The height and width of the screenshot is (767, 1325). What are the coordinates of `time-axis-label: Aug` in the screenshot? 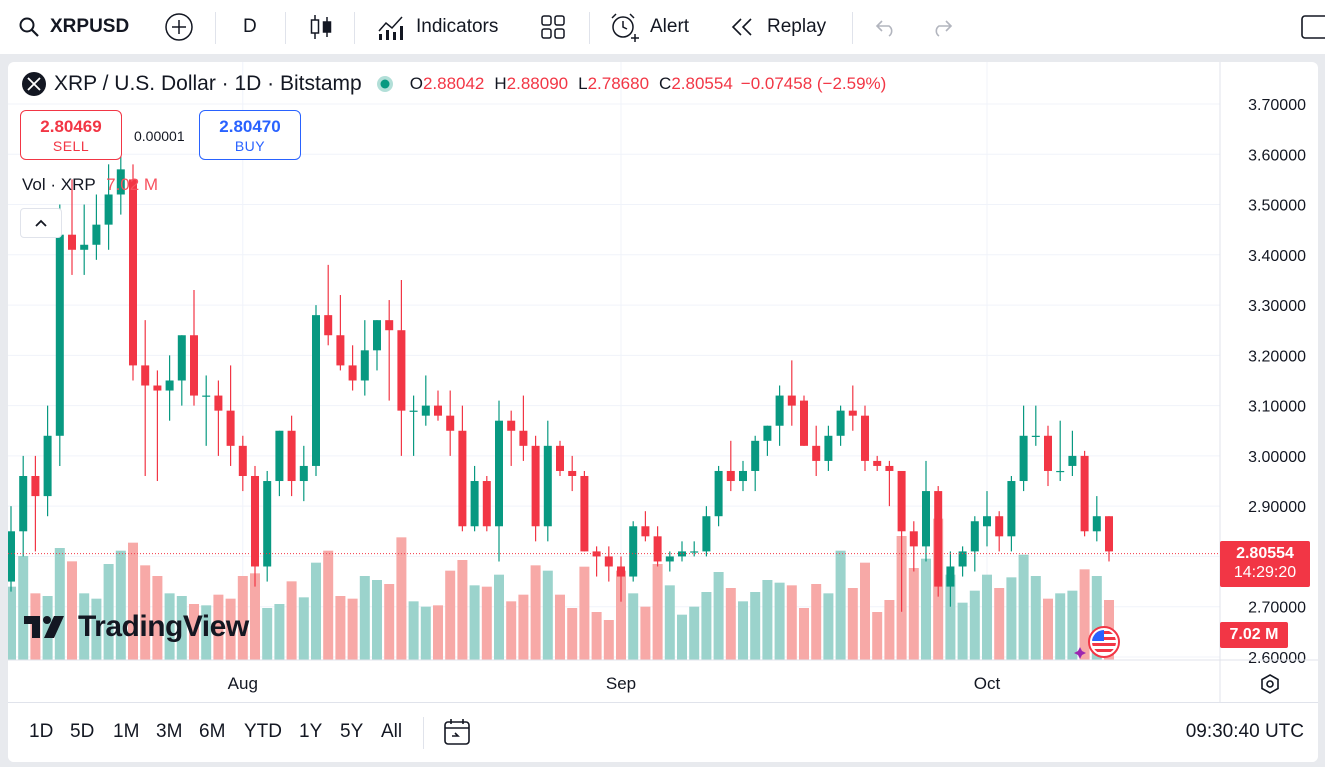 It's located at (243, 683).